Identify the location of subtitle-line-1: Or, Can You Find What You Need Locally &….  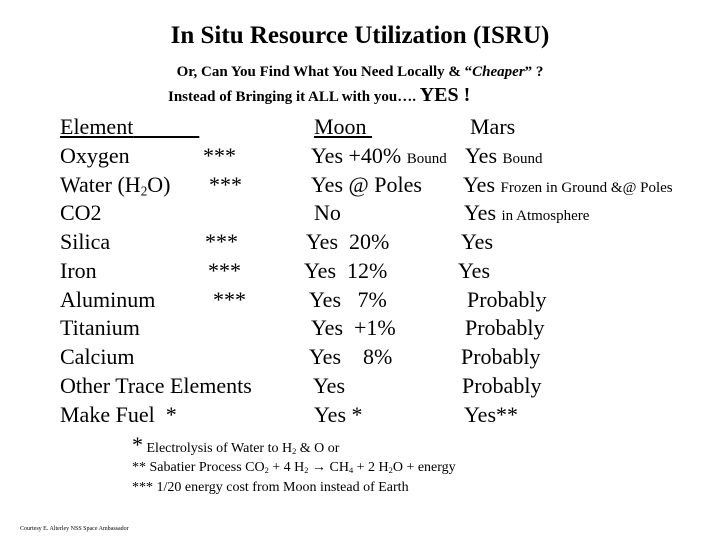
(360, 72).